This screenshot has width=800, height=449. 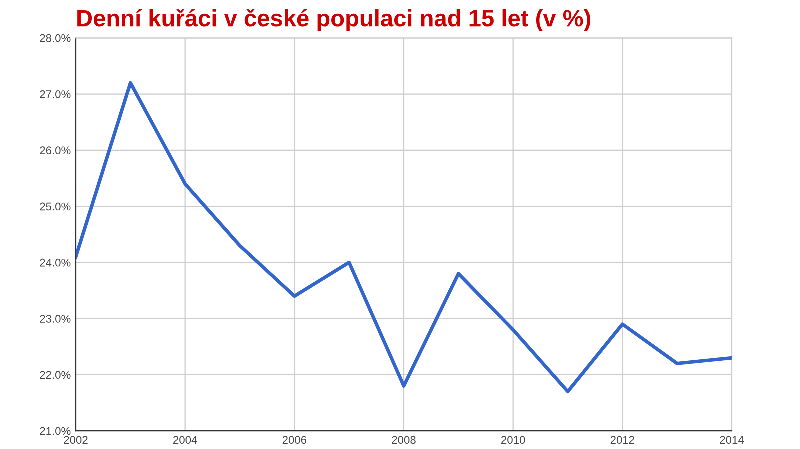 What do you see at coordinates (55, 431) in the screenshot?
I see `y-tick-label: 21.0%` at bounding box center [55, 431].